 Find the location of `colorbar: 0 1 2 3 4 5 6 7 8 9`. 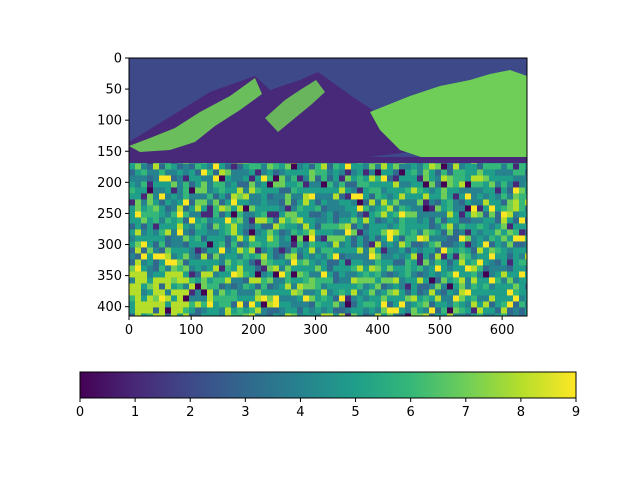

colorbar: 0 1 2 3 4 5 6 7 8 9 is located at coordinates (328, 395).